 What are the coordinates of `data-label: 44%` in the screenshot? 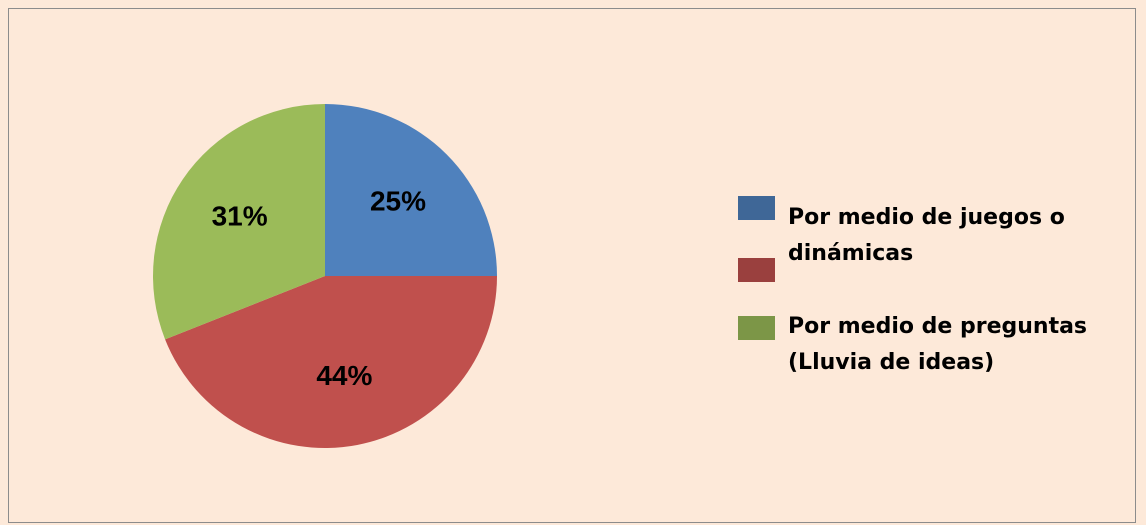 It's located at (344, 375).